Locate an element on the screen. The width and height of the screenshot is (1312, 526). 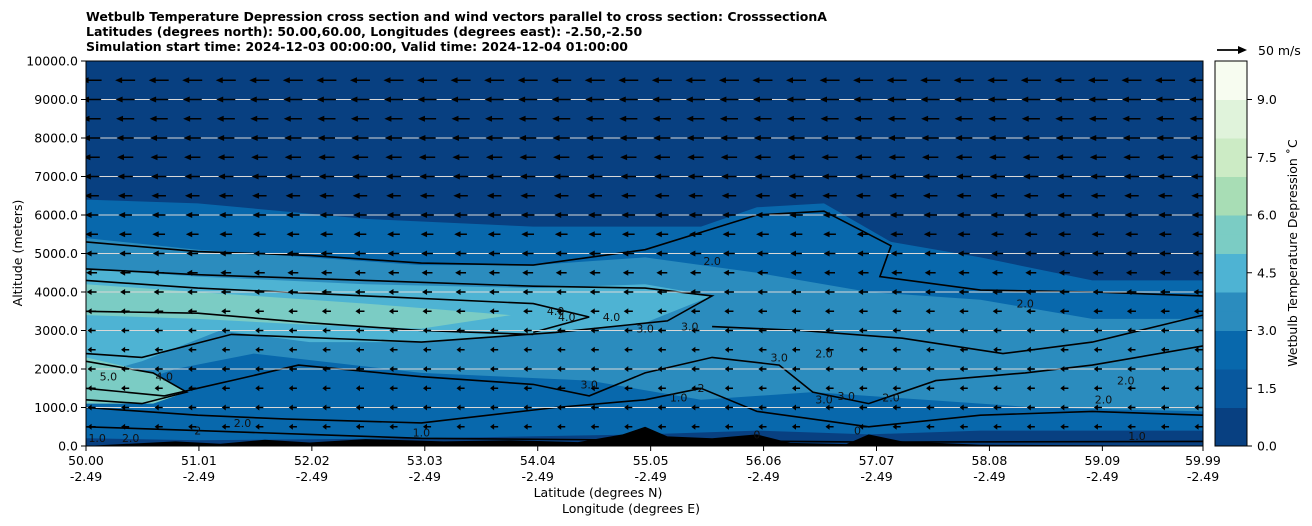
colorbar-tick-label-6: 9.0 is located at coordinates (1267, 99).